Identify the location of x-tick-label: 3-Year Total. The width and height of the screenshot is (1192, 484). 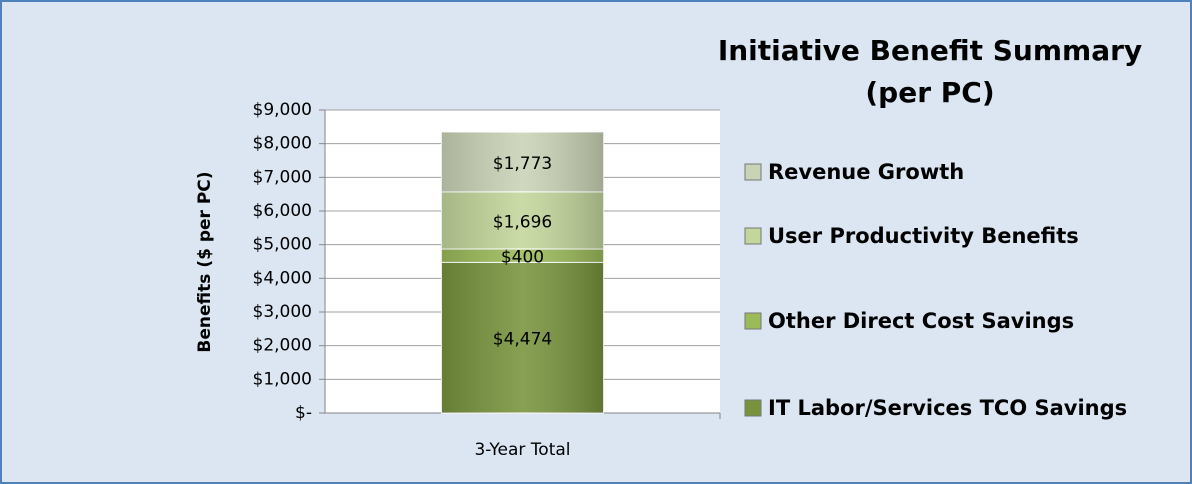
(522, 450).